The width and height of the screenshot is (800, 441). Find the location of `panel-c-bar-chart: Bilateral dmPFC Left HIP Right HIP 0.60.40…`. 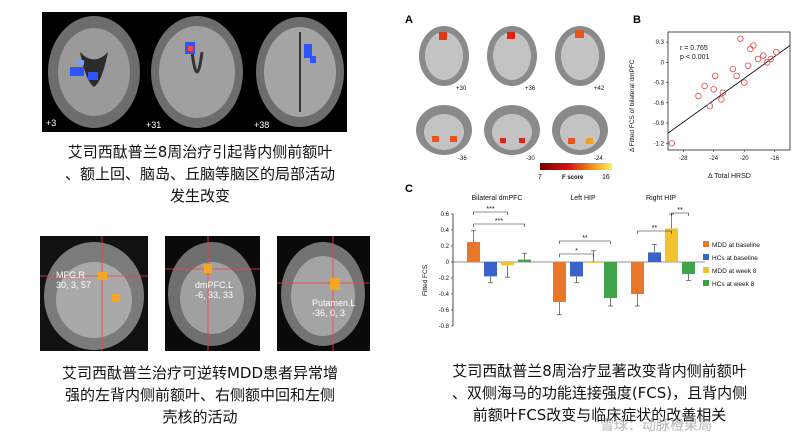

panel-c-bar-chart: Bilateral dmPFC Left HIP Right HIP 0.60.40… is located at coordinates (591, 262).